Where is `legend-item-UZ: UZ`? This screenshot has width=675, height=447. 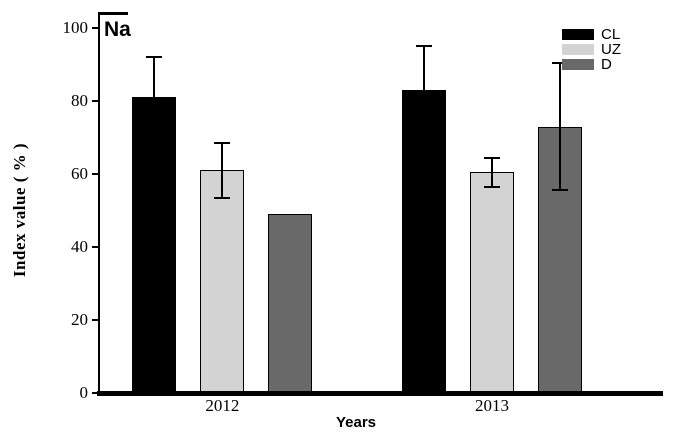
legend-item-UZ: UZ is located at coordinates (591, 49).